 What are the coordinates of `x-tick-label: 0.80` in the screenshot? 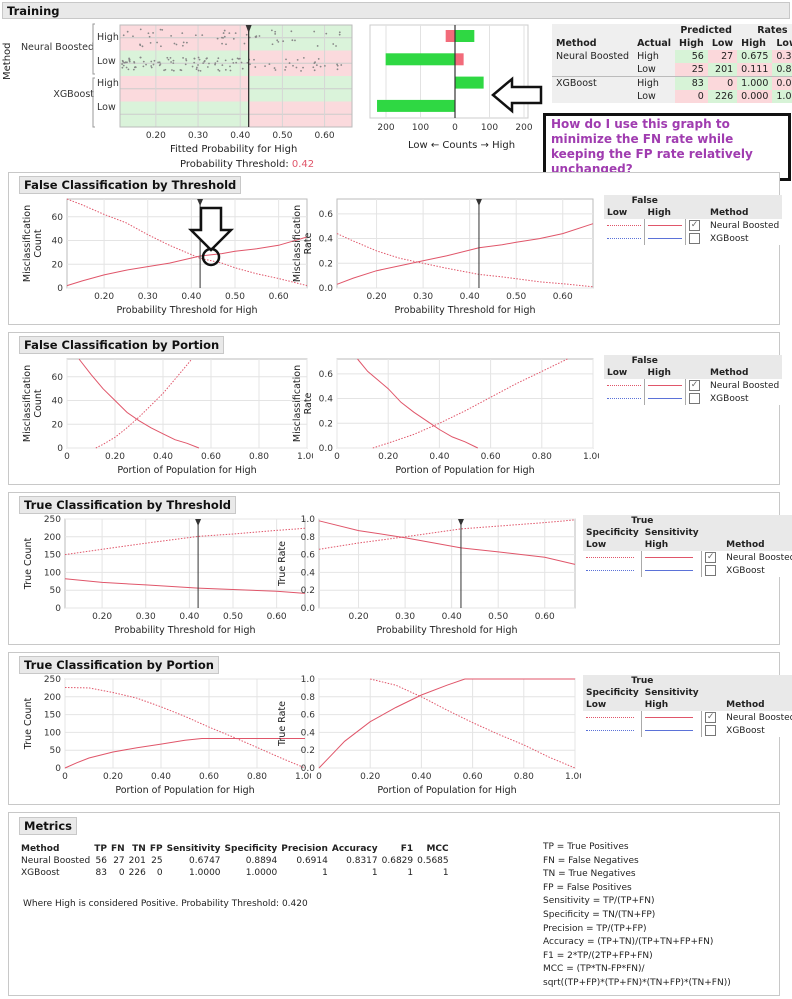 It's located at (257, 777).